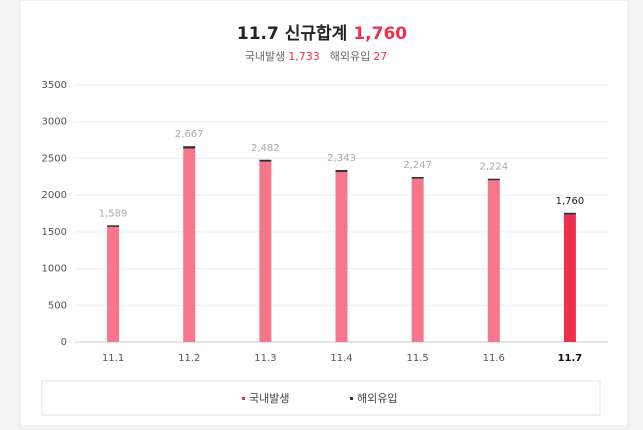 This screenshot has height=430, width=643. What do you see at coordinates (292, 33) in the screenshot?
I see `title-text: 11.7 신규합계` at bounding box center [292, 33].